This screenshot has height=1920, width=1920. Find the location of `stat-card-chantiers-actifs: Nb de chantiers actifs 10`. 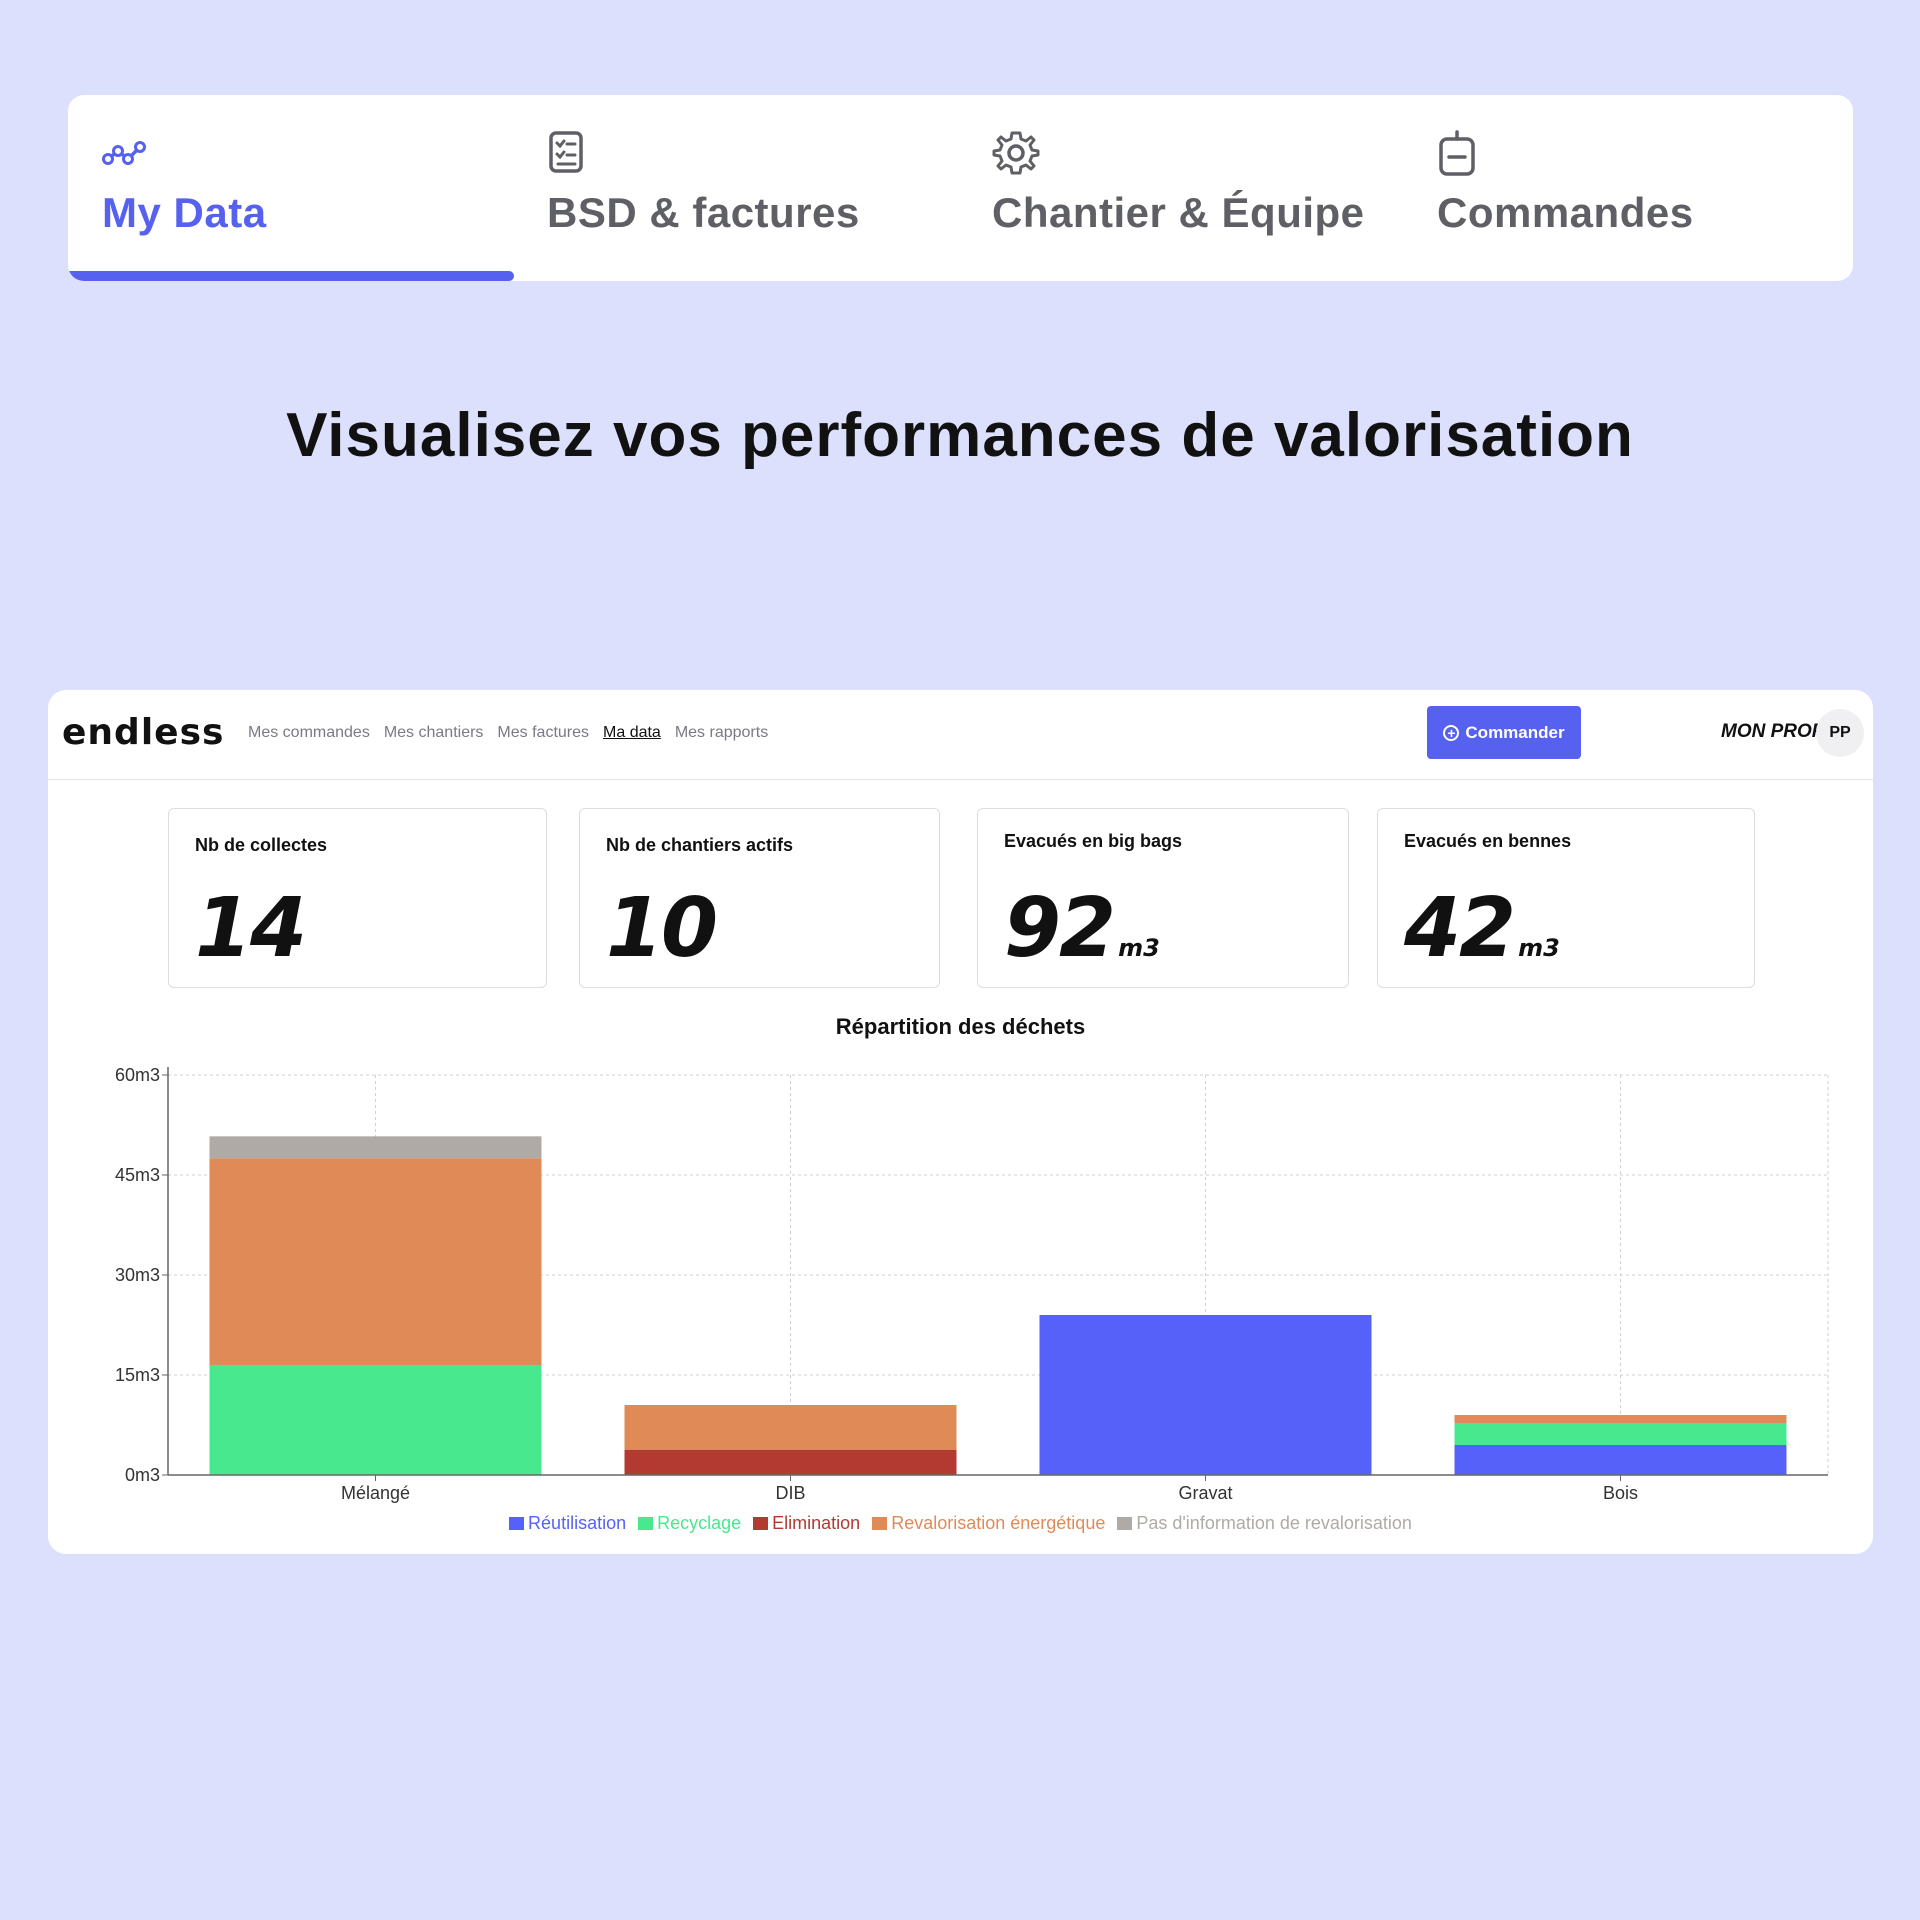

stat-card-chantiers-actifs: Nb de chantiers actifs 10 is located at coordinates (759, 898).